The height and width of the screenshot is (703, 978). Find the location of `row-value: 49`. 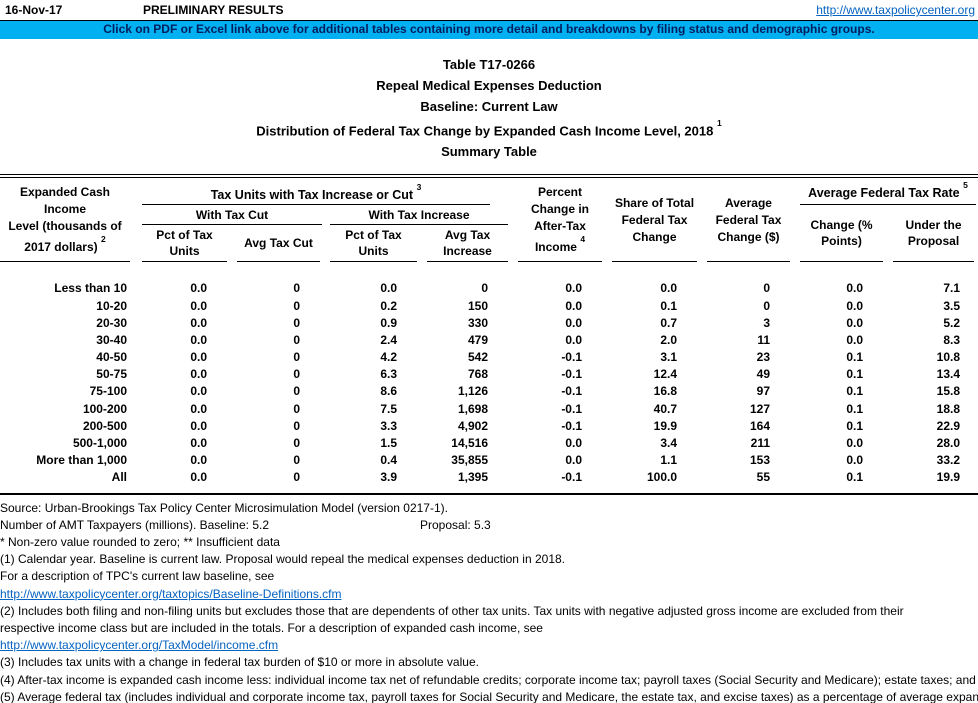

row-value: 49 is located at coordinates (763, 374).